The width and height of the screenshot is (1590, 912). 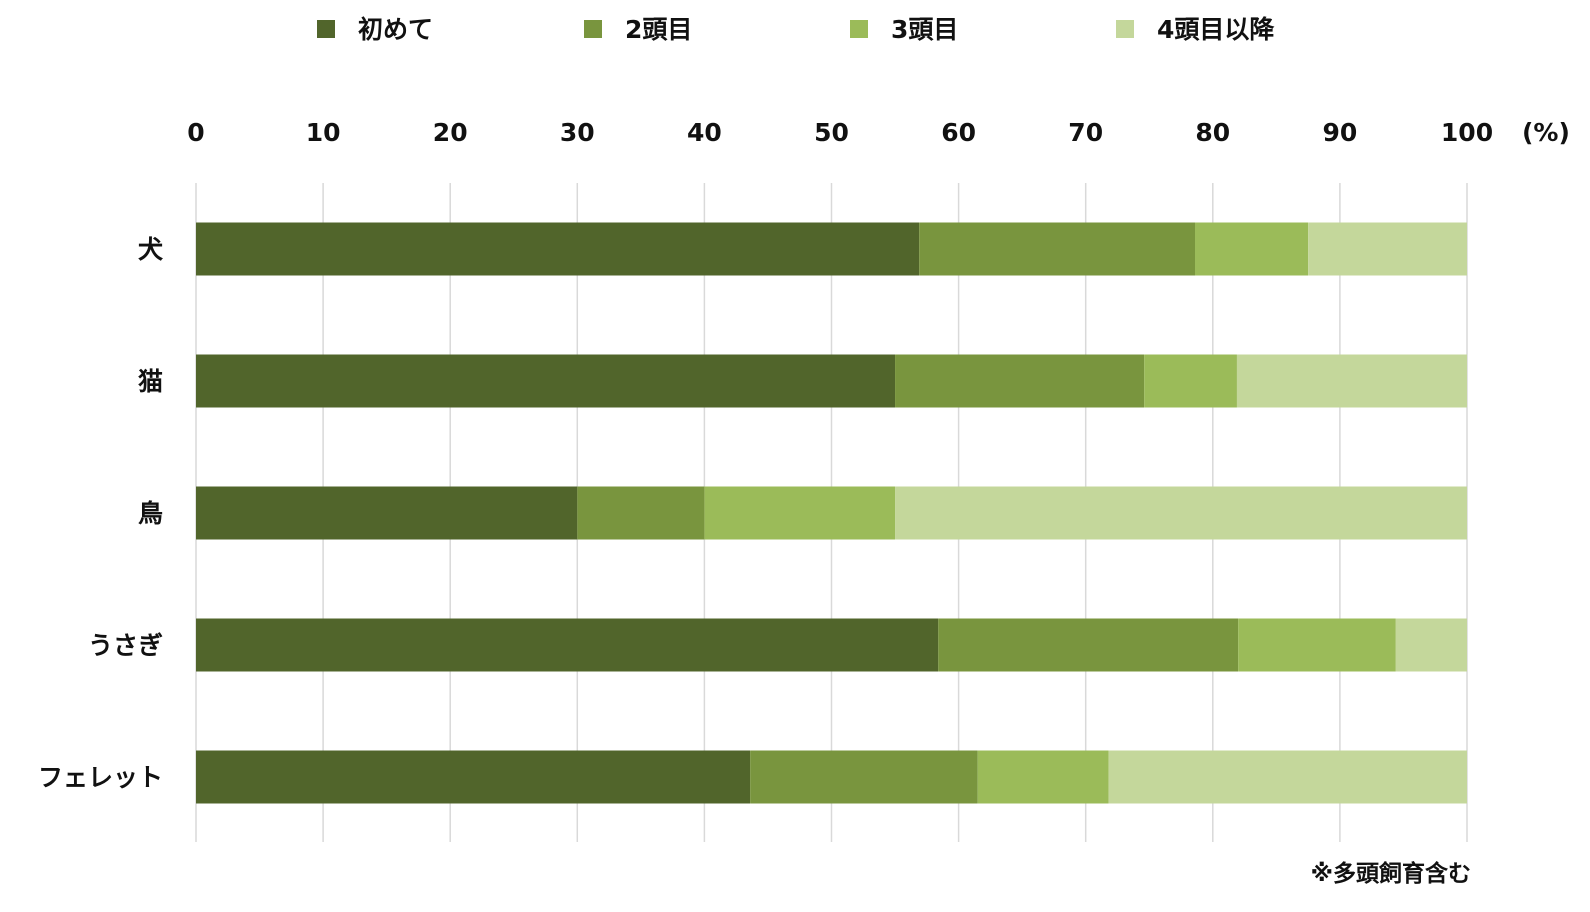 What do you see at coordinates (1212, 132) in the screenshot?
I see `x-tick-label: 80` at bounding box center [1212, 132].